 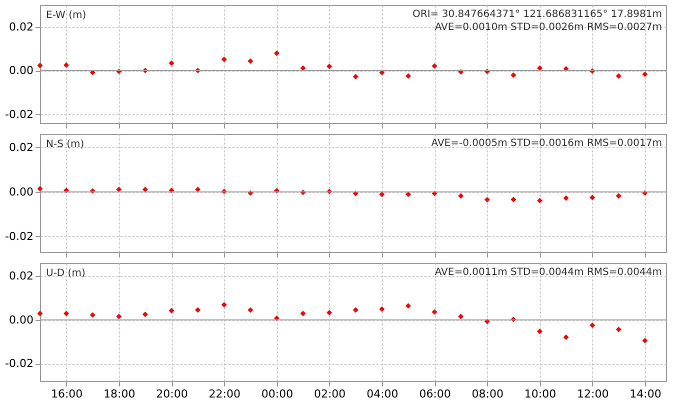 I want to click on x-tick-label: 08:00, so click(x=488, y=394).